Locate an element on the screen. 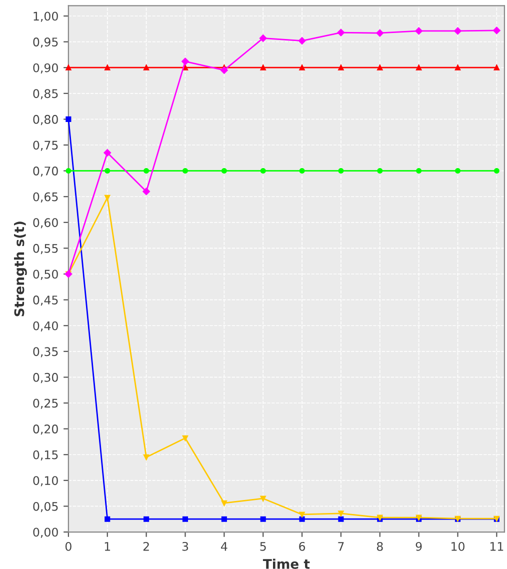 This screenshot has width=507, height=569. x-tick-label: 4 is located at coordinates (224, 546).